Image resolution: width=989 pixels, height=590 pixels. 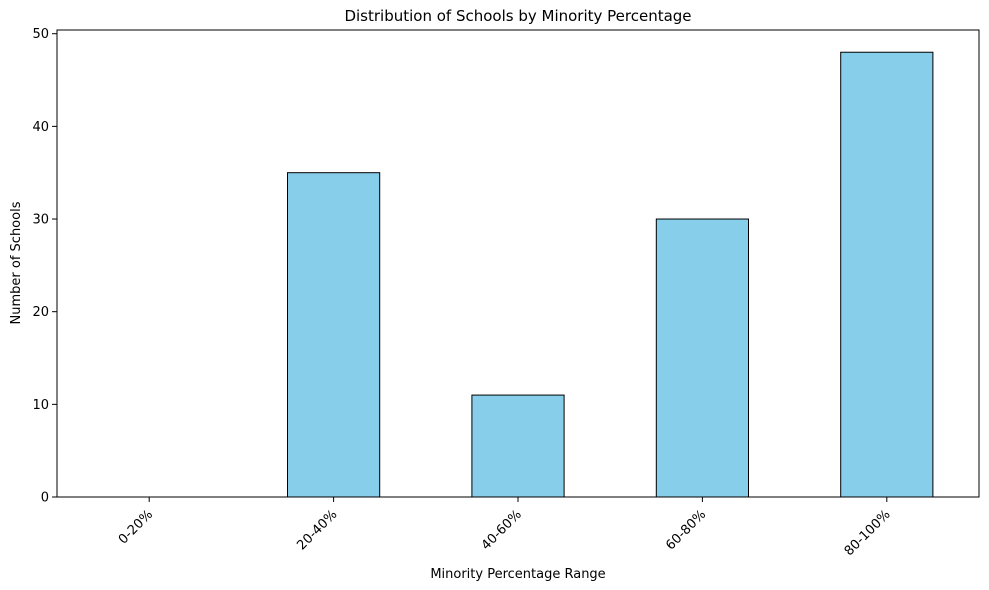 What do you see at coordinates (40, 405) in the screenshot?
I see `y-tick-label: 10` at bounding box center [40, 405].